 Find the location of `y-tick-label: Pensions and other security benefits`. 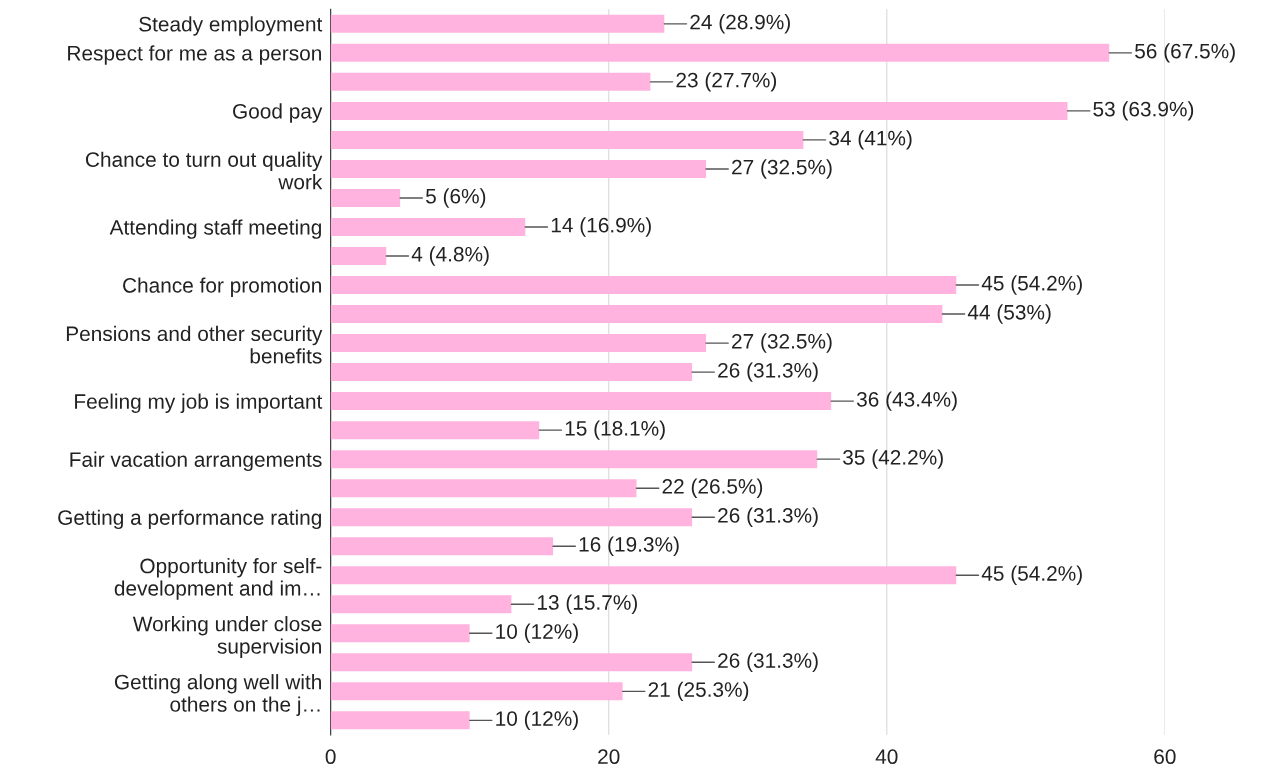

y-tick-label: Pensions and other security benefits is located at coordinates (194, 344).